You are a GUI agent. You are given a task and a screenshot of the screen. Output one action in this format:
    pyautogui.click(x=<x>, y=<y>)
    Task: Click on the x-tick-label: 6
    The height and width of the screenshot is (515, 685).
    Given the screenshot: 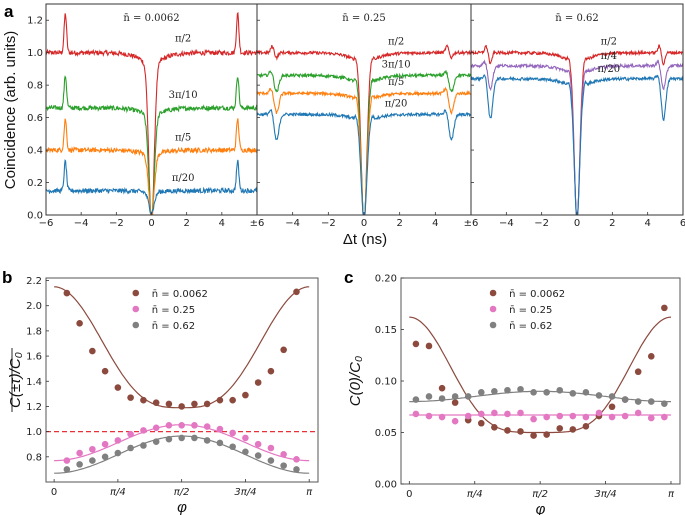 What is the action you would take?
    pyautogui.click(x=682, y=223)
    